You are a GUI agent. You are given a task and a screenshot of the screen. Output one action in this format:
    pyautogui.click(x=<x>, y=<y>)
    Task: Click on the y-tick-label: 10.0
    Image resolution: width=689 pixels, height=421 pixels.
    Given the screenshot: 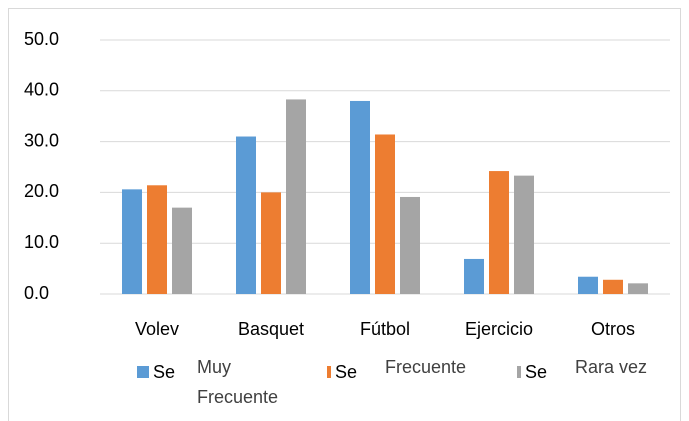 What is the action you would take?
    pyautogui.click(x=41, y=242)
    